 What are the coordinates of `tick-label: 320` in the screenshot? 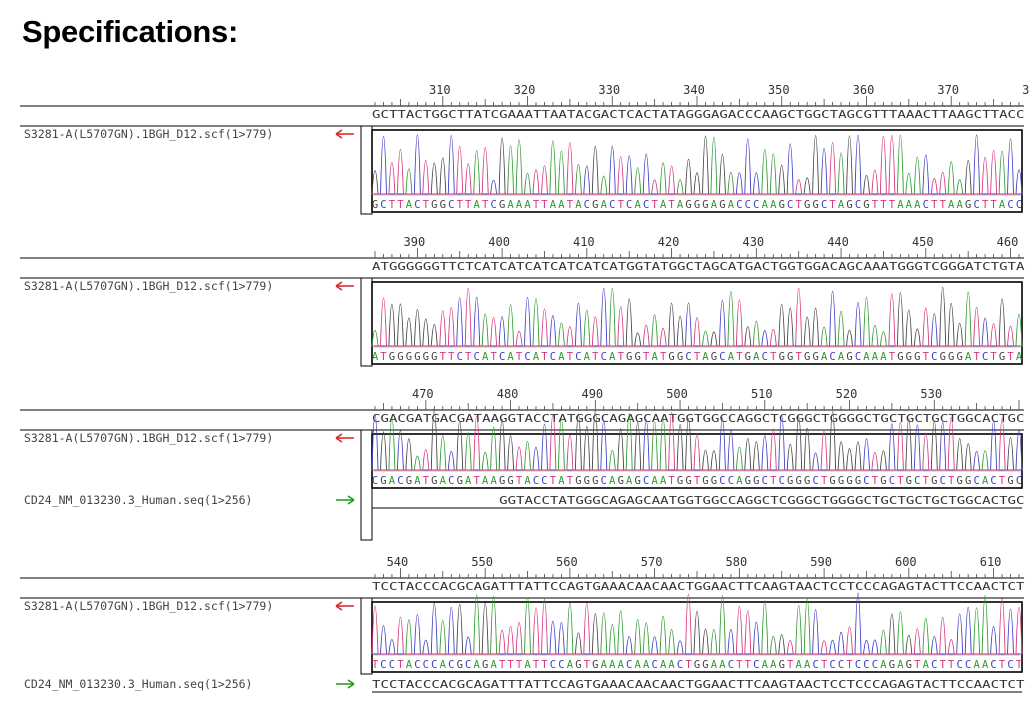 It's located at (525, 90).